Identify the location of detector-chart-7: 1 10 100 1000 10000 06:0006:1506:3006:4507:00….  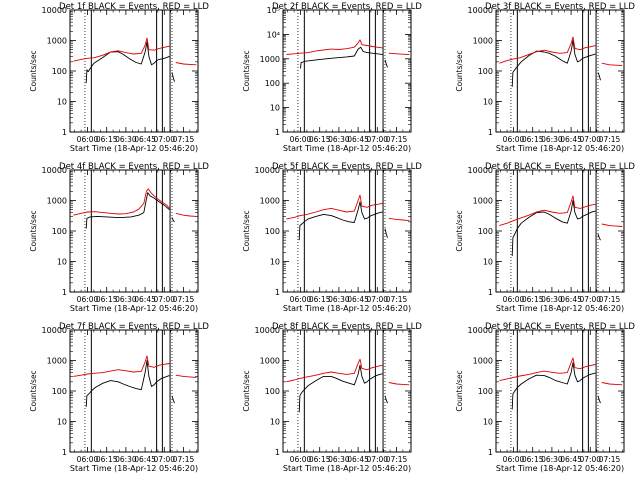
(119, 397).